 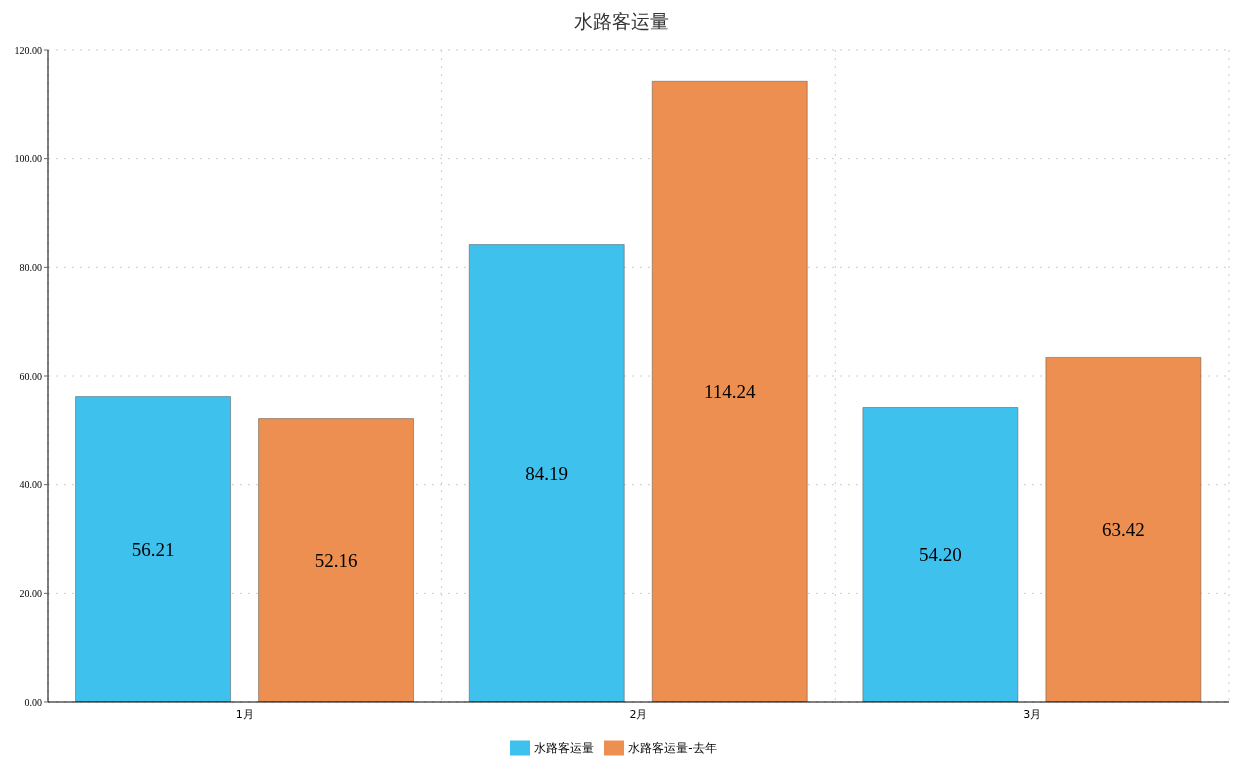 I want to click on y-tick-label: 100.00, so click(x=28, y=159).